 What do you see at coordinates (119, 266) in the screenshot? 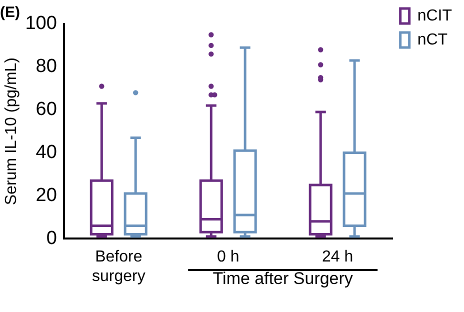
I see `x-tick-label: Before surgery` at bounding box center [119, 266].